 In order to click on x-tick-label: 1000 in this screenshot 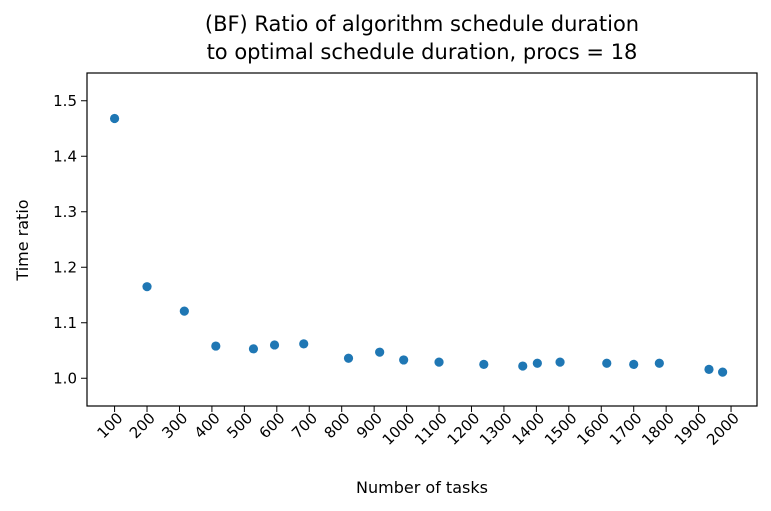, I will do `click(399, 429)`.